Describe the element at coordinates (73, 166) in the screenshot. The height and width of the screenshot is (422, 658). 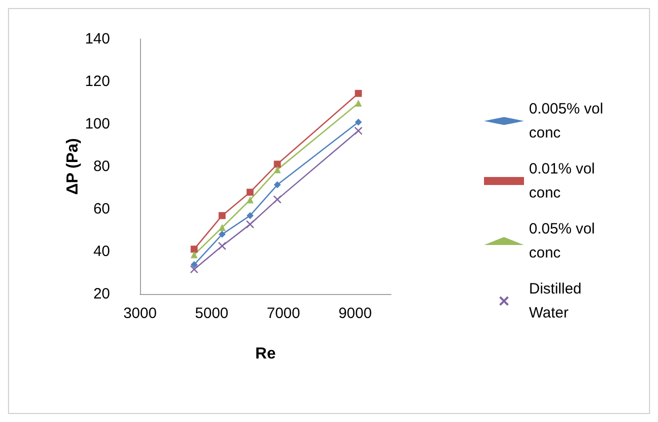
I see `y-axis-title: ΔP (Pa)` at that location.